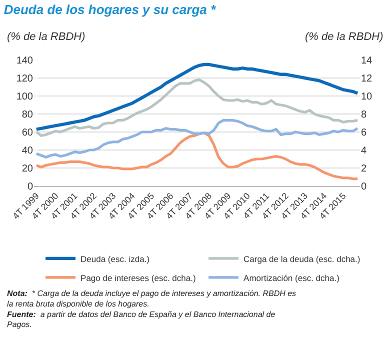 This screenshot has width=386, height=338. What do you see at coordinates (292, 277) in the screenshot?
I see `legend-label: Amortización (esc. dcha.)` at bounding box center [292, 277].